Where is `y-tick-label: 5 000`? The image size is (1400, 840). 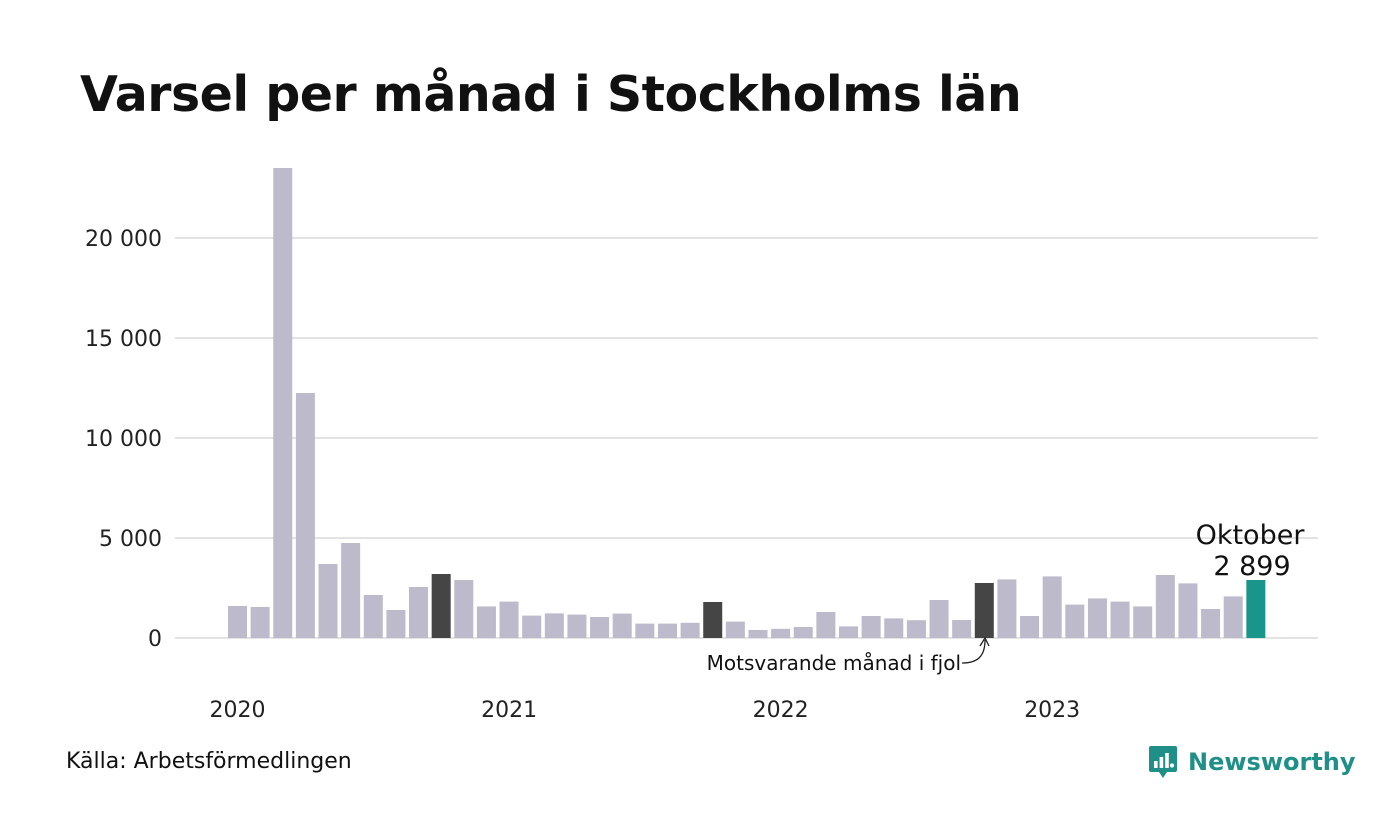 y-tick-label: 5 000 is located at coordinates (130, 539).